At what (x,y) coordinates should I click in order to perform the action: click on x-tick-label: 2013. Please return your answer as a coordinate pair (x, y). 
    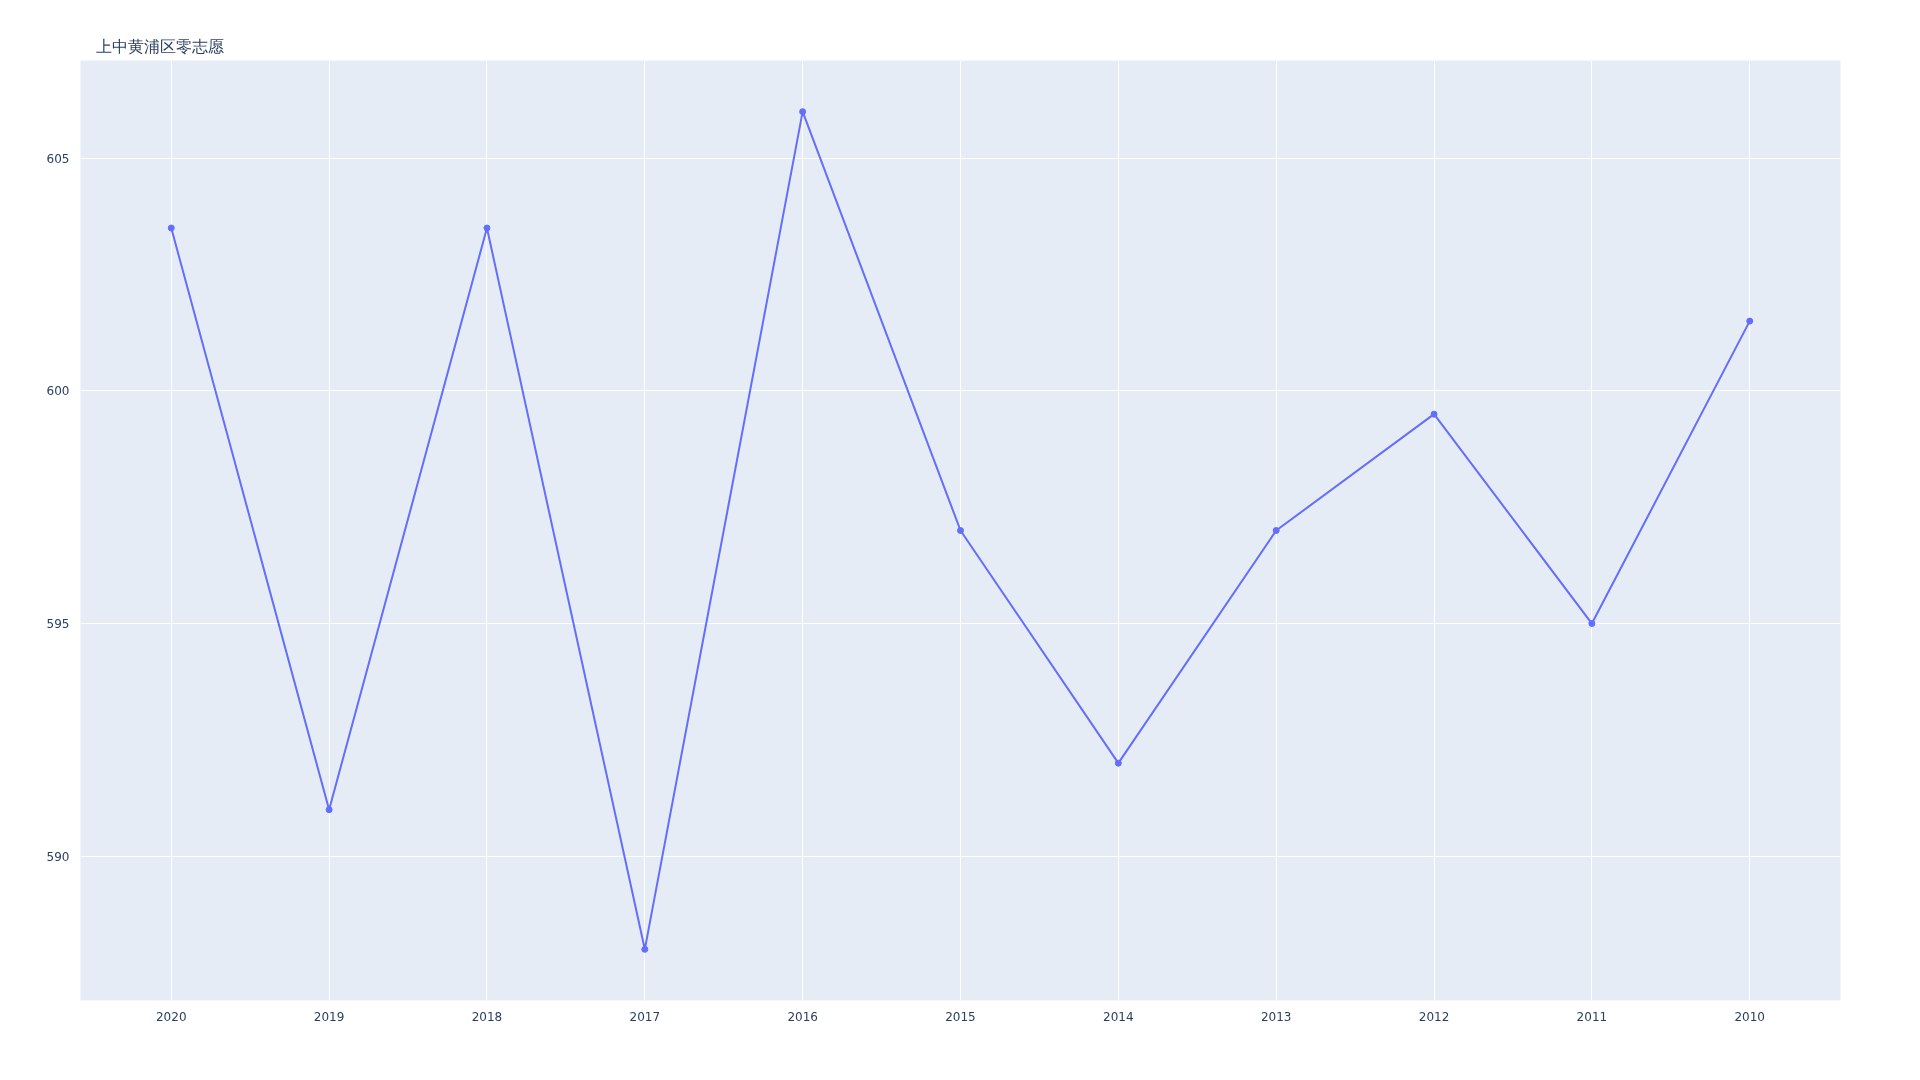
    Looking at the image, I should click on (1276, 1016).